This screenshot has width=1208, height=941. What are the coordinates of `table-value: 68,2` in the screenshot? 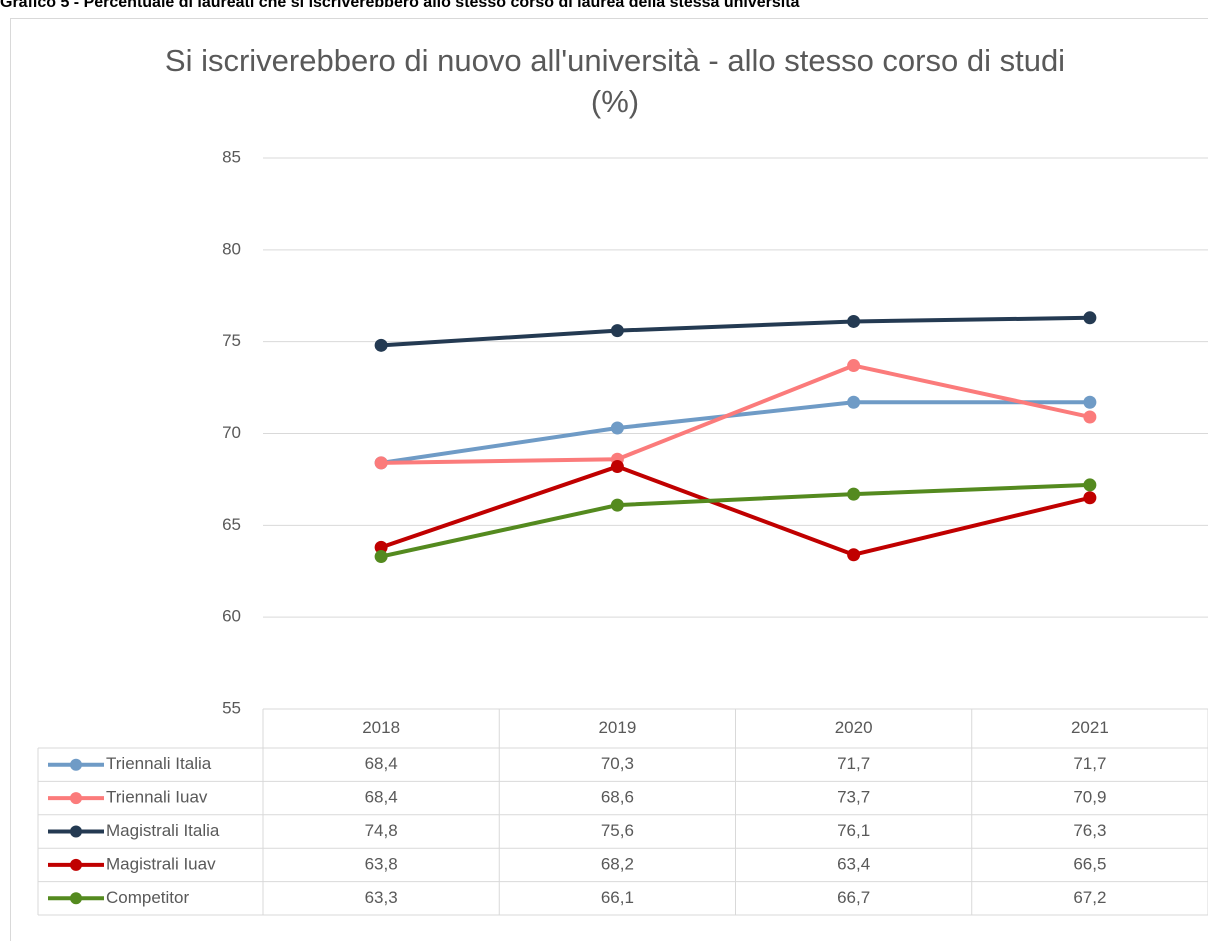 It's located at (617, 863).